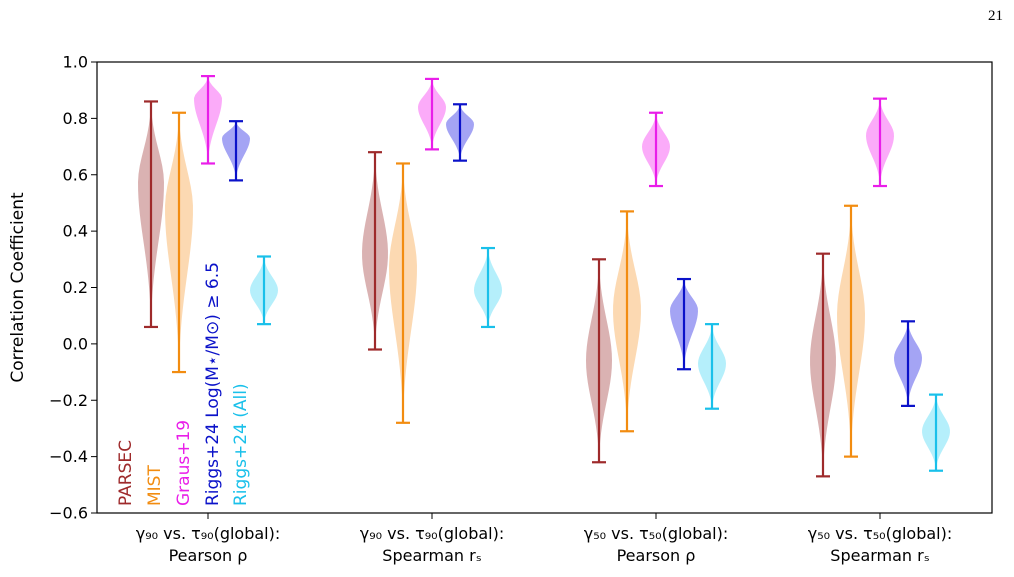  I want to click on y-tick-label: −0.4, so click(68, 456).